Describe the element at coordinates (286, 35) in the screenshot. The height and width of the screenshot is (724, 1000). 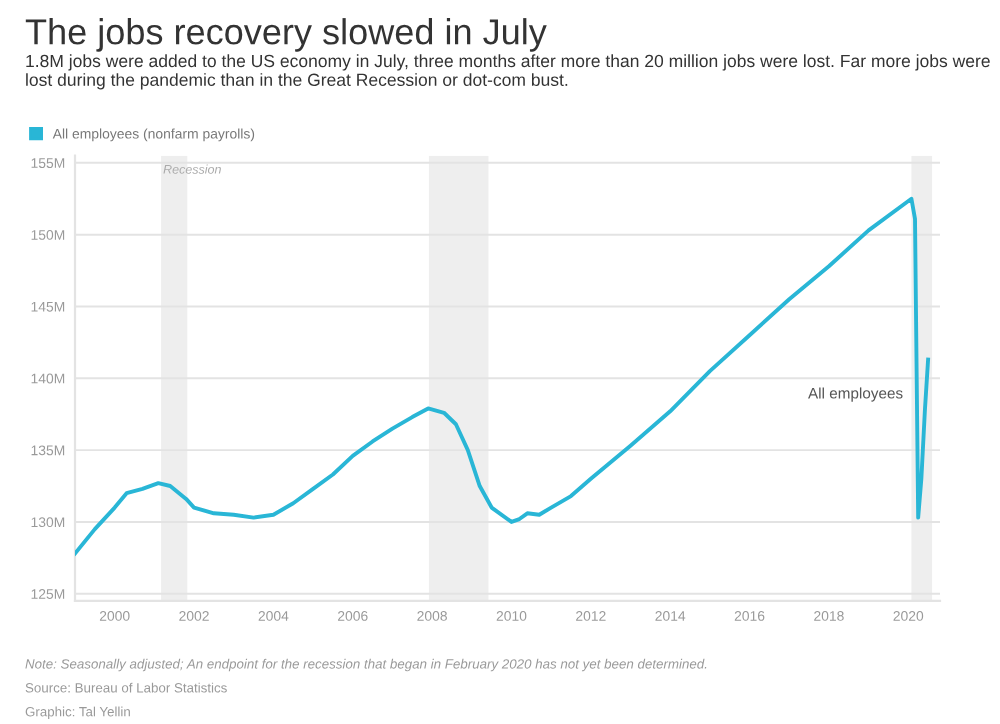
I see `chart-title: The jobs recovery slowed in July` at that location.